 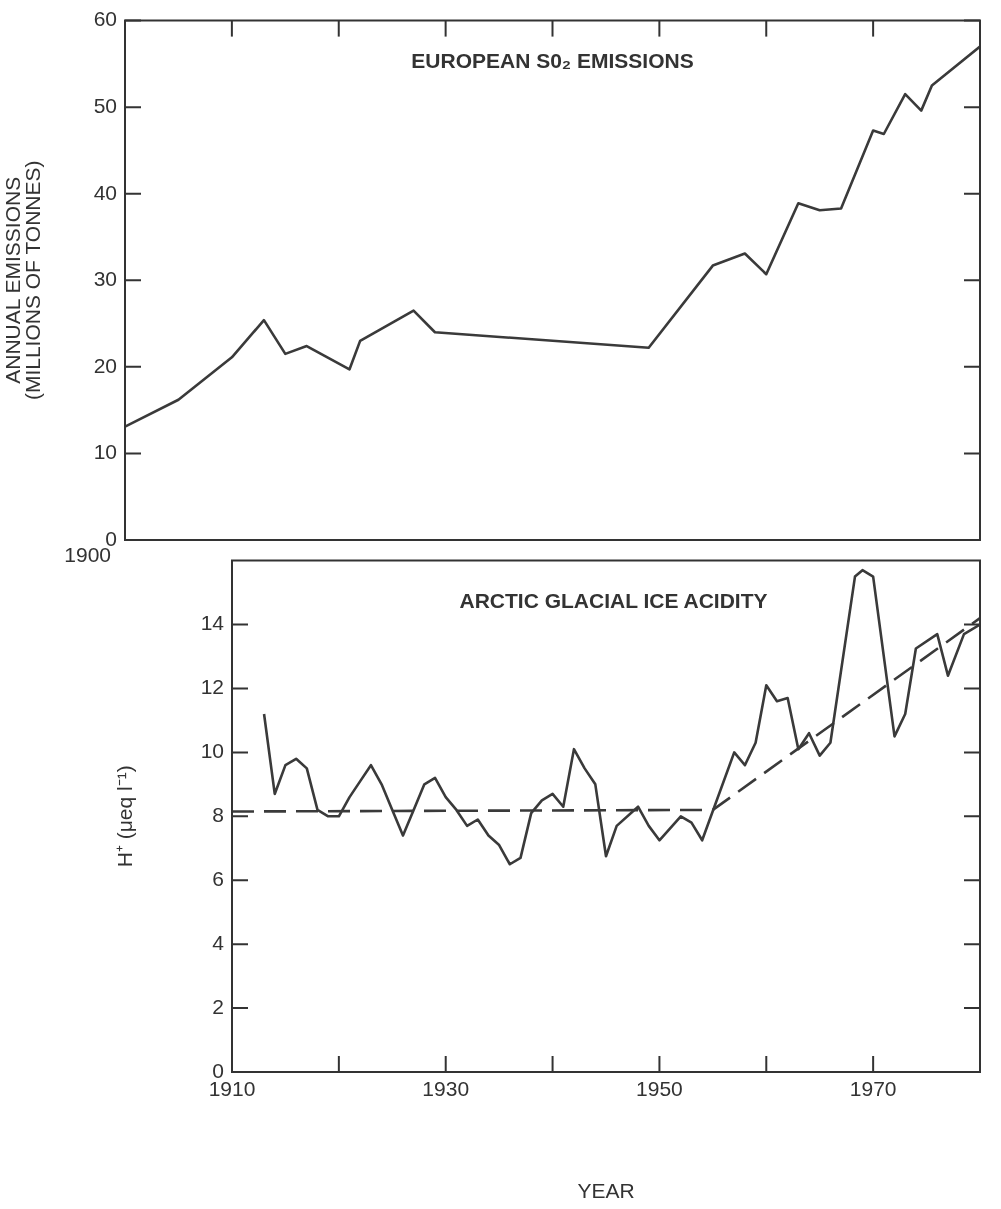 I want to click on x-tick-label: 1970, so click(x=873, y=1089).